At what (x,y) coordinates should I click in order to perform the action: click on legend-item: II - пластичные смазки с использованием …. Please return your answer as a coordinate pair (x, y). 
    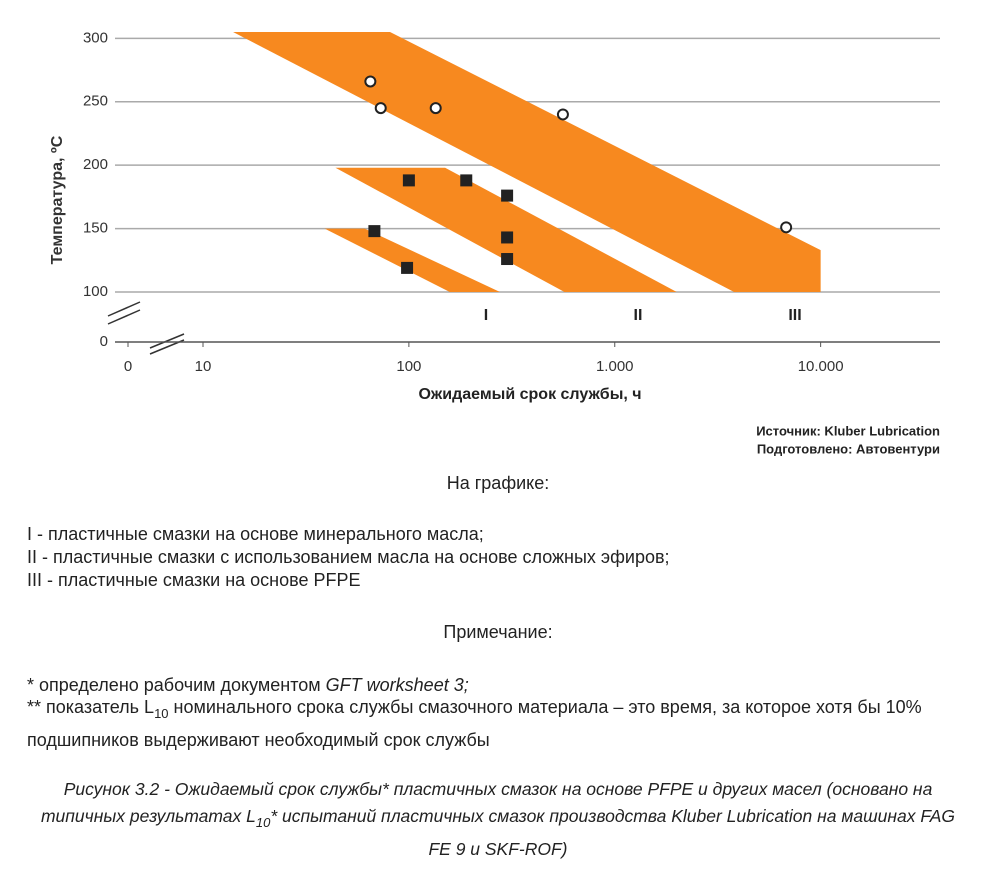
    Looking at the image, I should click on (348, 557).